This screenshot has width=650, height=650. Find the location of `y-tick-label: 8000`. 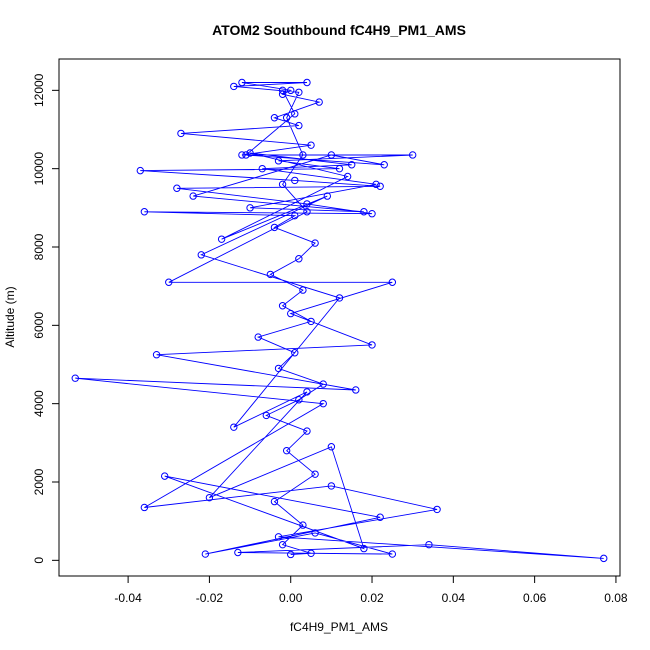

y-tick-label: 8000 is located at coordinates (39, 246).